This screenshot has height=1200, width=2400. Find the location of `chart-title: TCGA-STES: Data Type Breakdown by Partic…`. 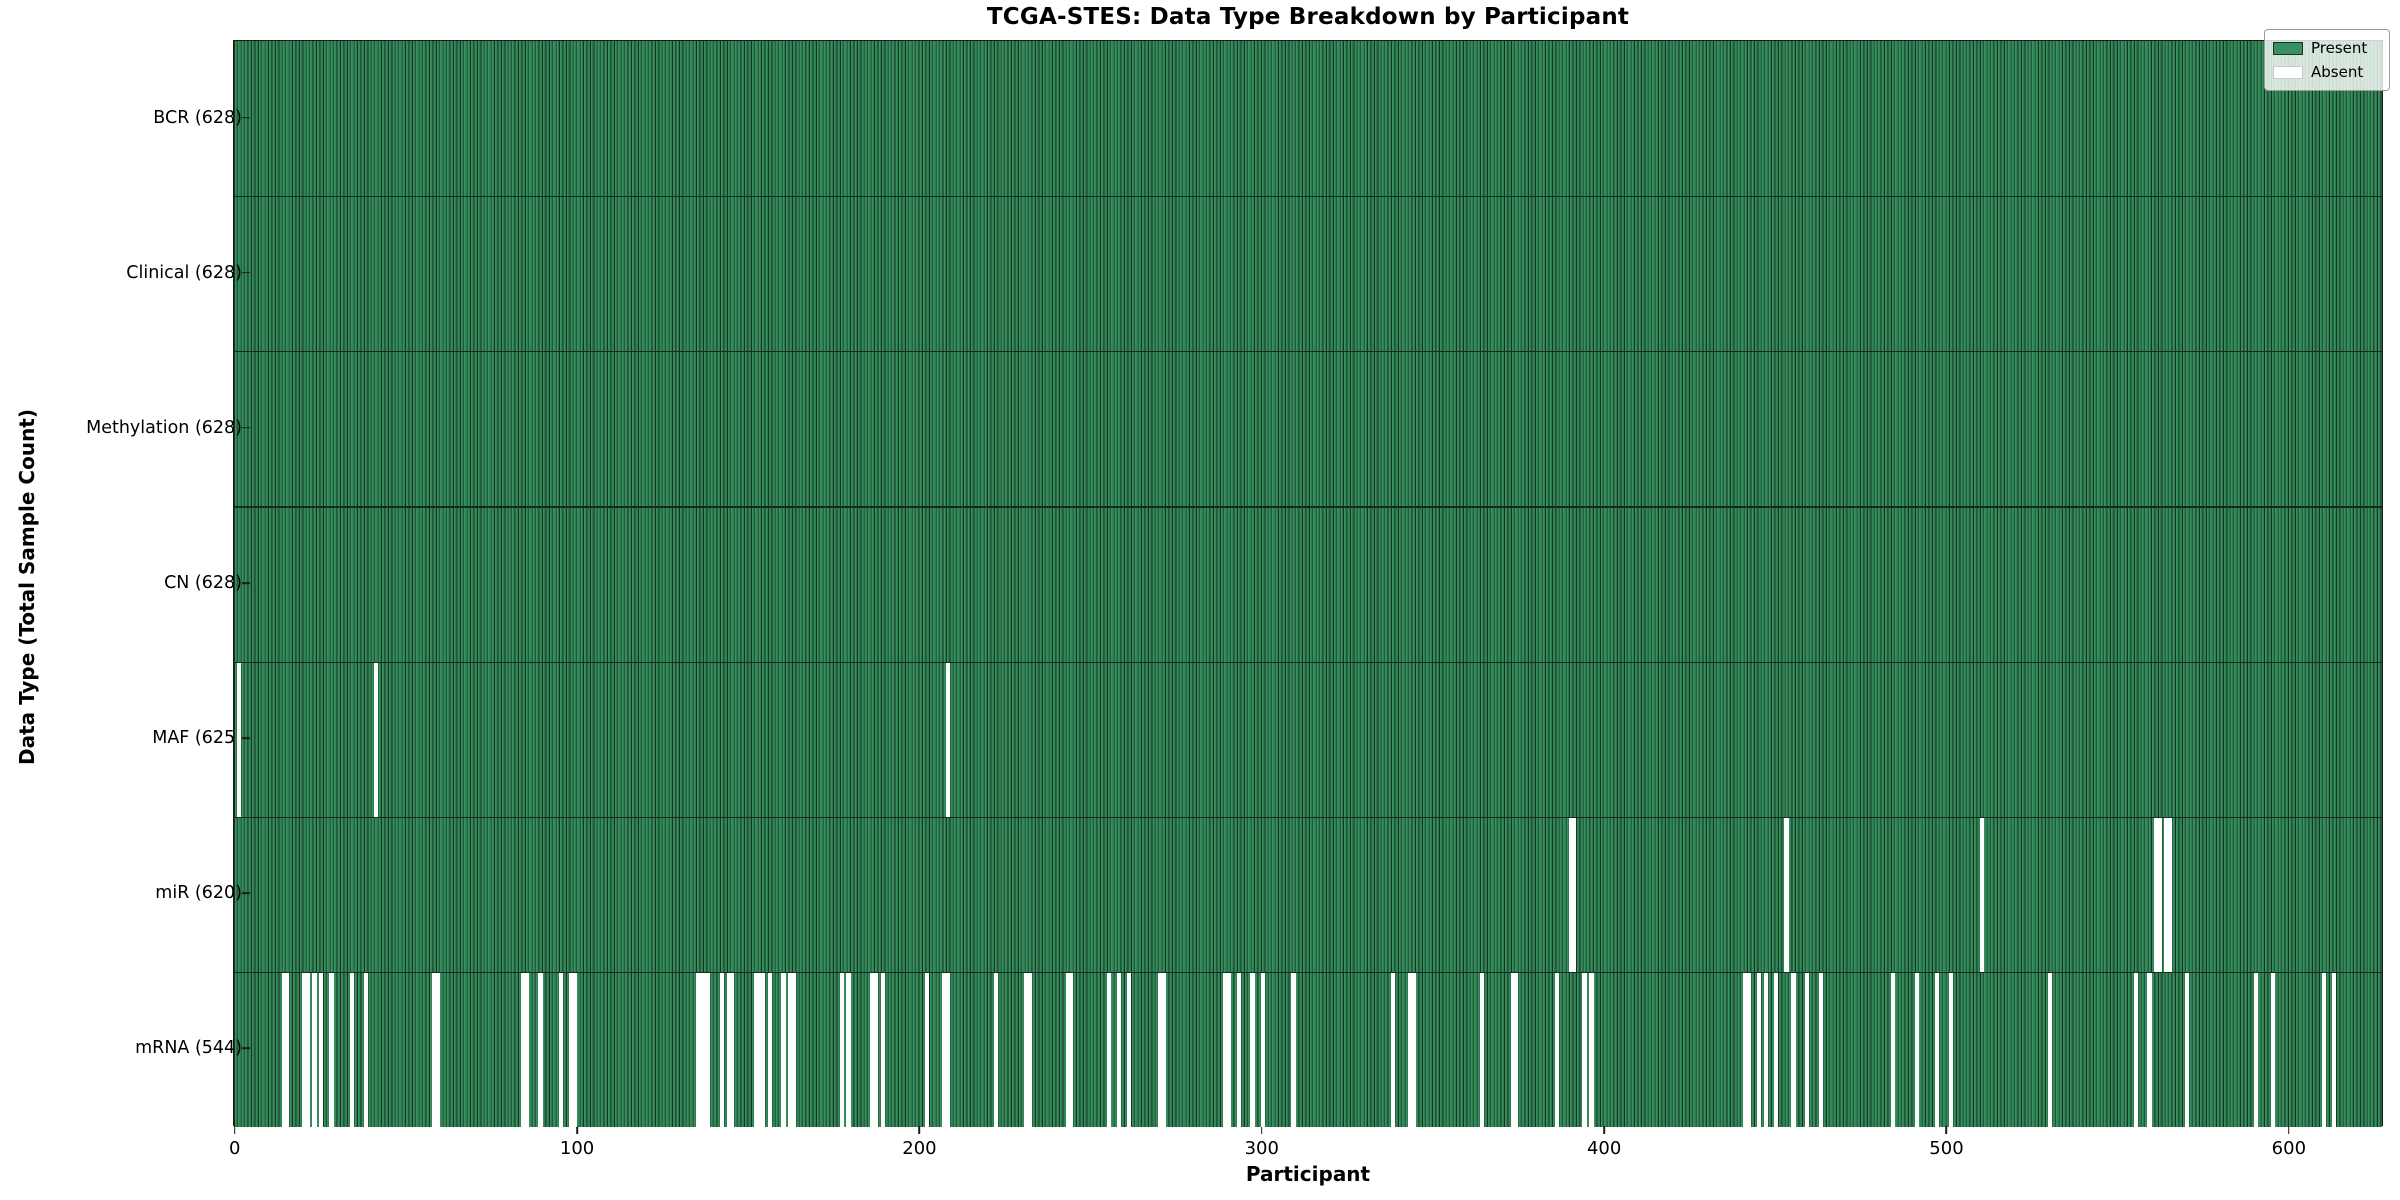

chart-title: TCGA-STES: Data Type Breakdown by Partic… is located at coordinates (1308, 17).